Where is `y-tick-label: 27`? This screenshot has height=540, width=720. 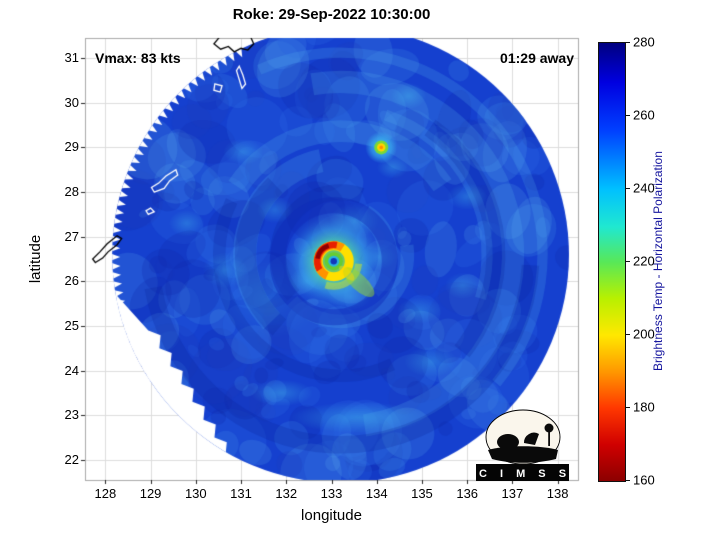
y-tick-label: 27 is located at coordinates (71, 236).